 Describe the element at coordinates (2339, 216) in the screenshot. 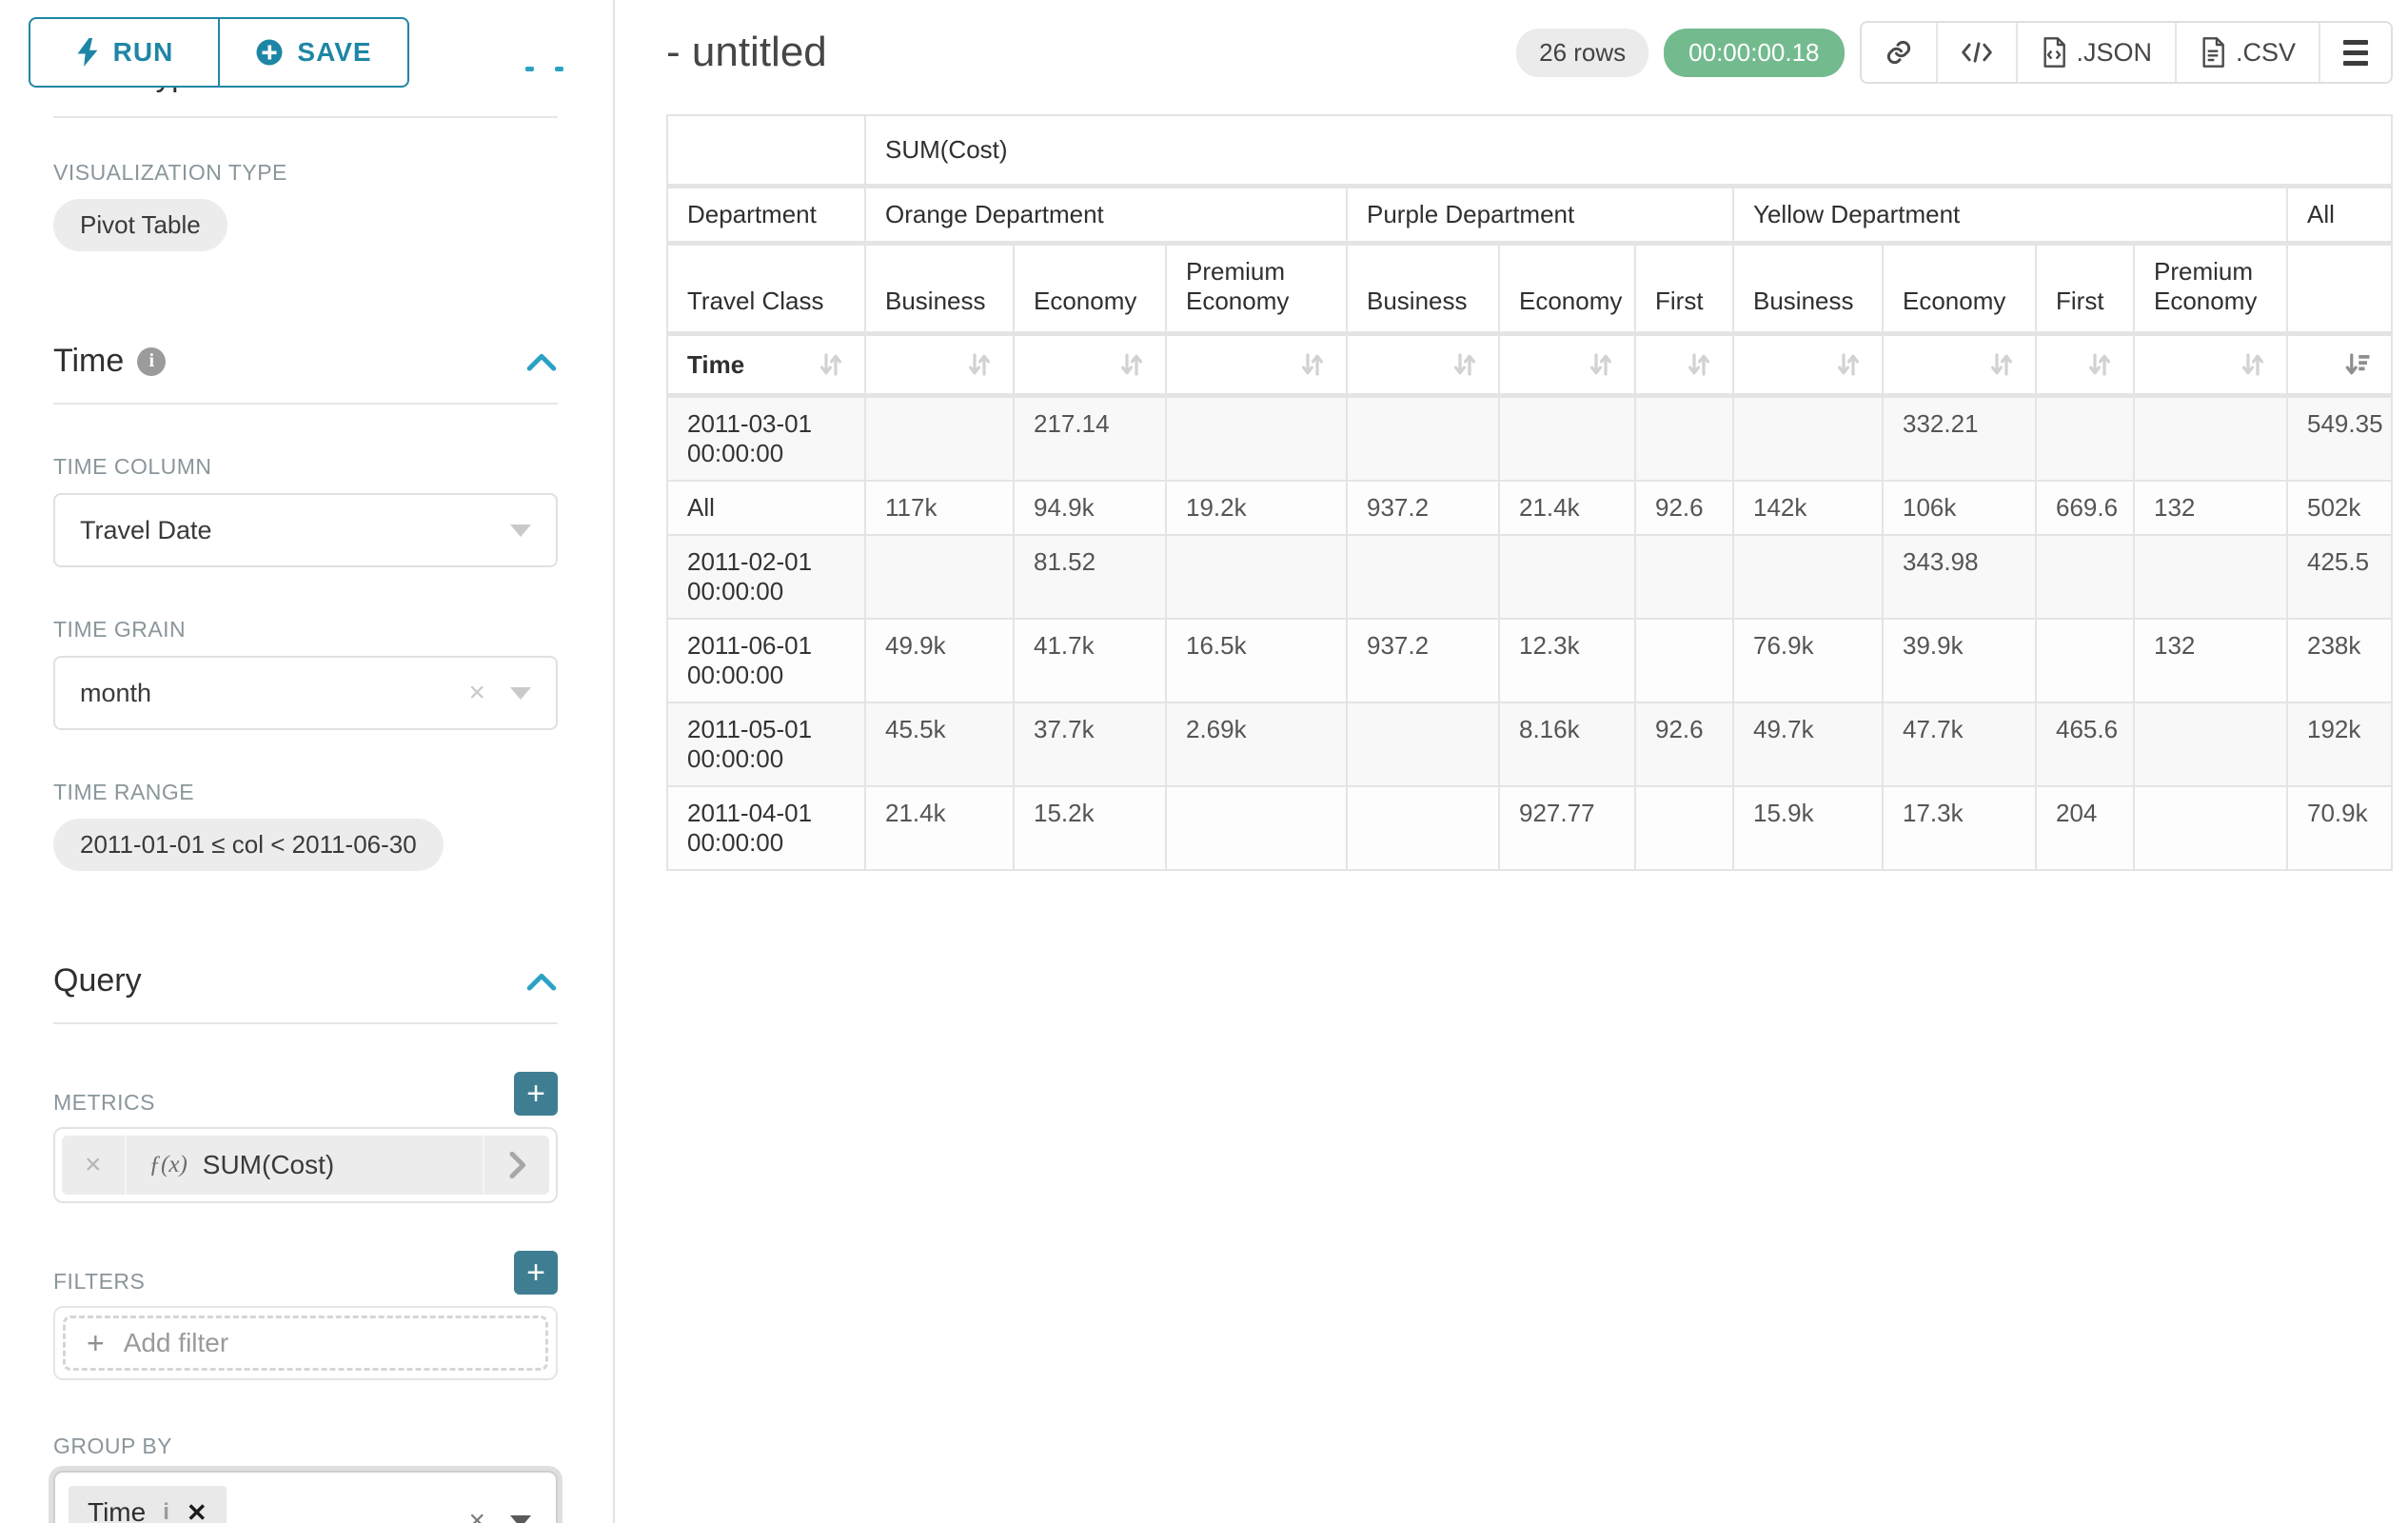

I see `group-header-all: All` at that location.